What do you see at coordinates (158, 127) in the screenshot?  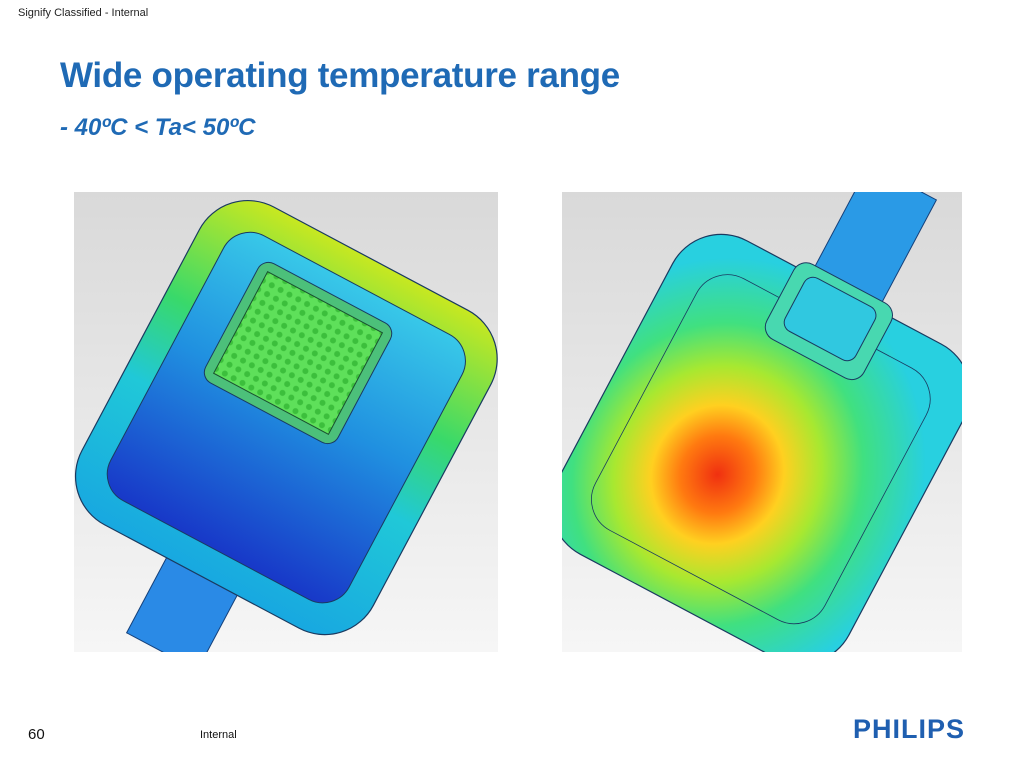 I see `subtitle: - 40ºC < Ta< 50ºC` at bounding box center [158, 127].